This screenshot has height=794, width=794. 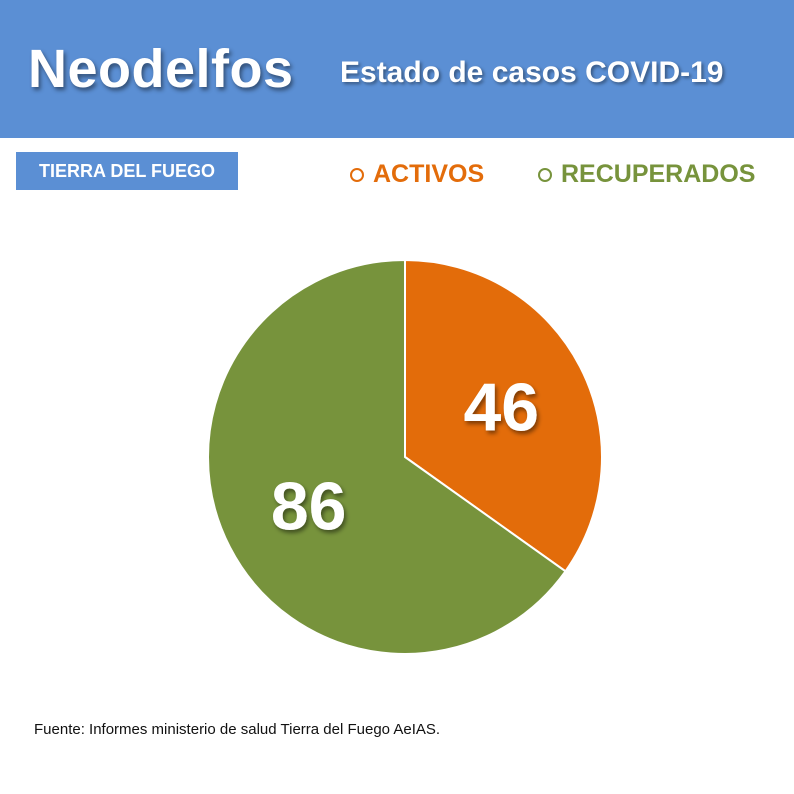 I want to click on legend-label-activos: ACTIVOS, so click(x=429, y=174).